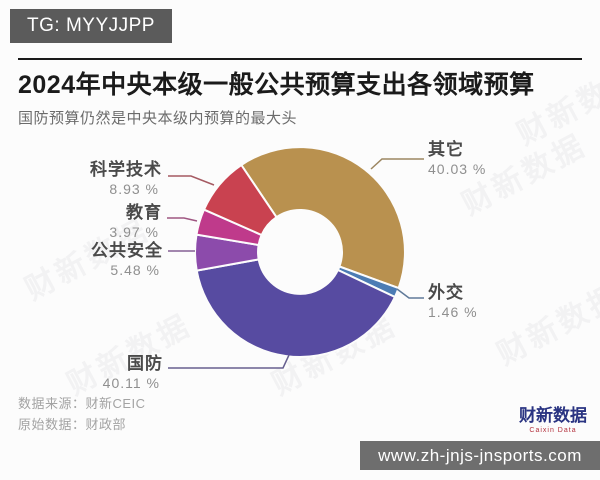 This screenshot has height=480, width=600. I want to click on website-url-bar: www.zh-jnjs-jnsports.com, so click(480, 455).